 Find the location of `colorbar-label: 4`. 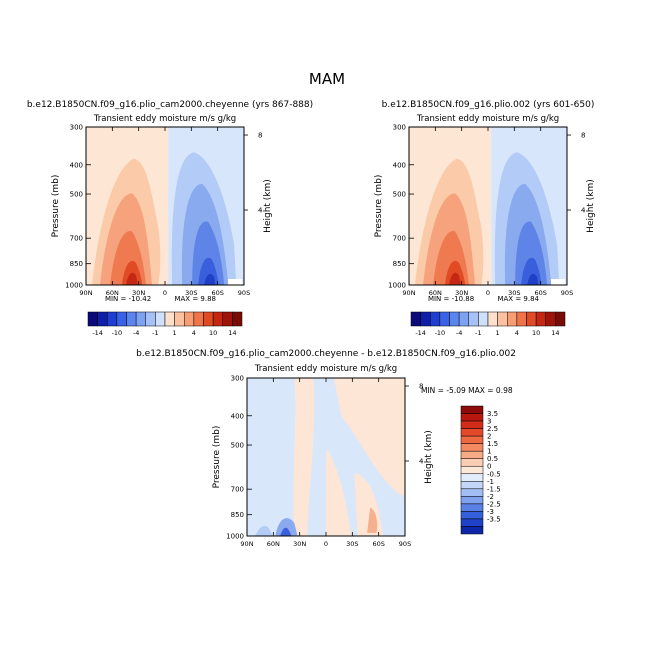

colorbar-label: 4 is located at coordinates (194, 333).